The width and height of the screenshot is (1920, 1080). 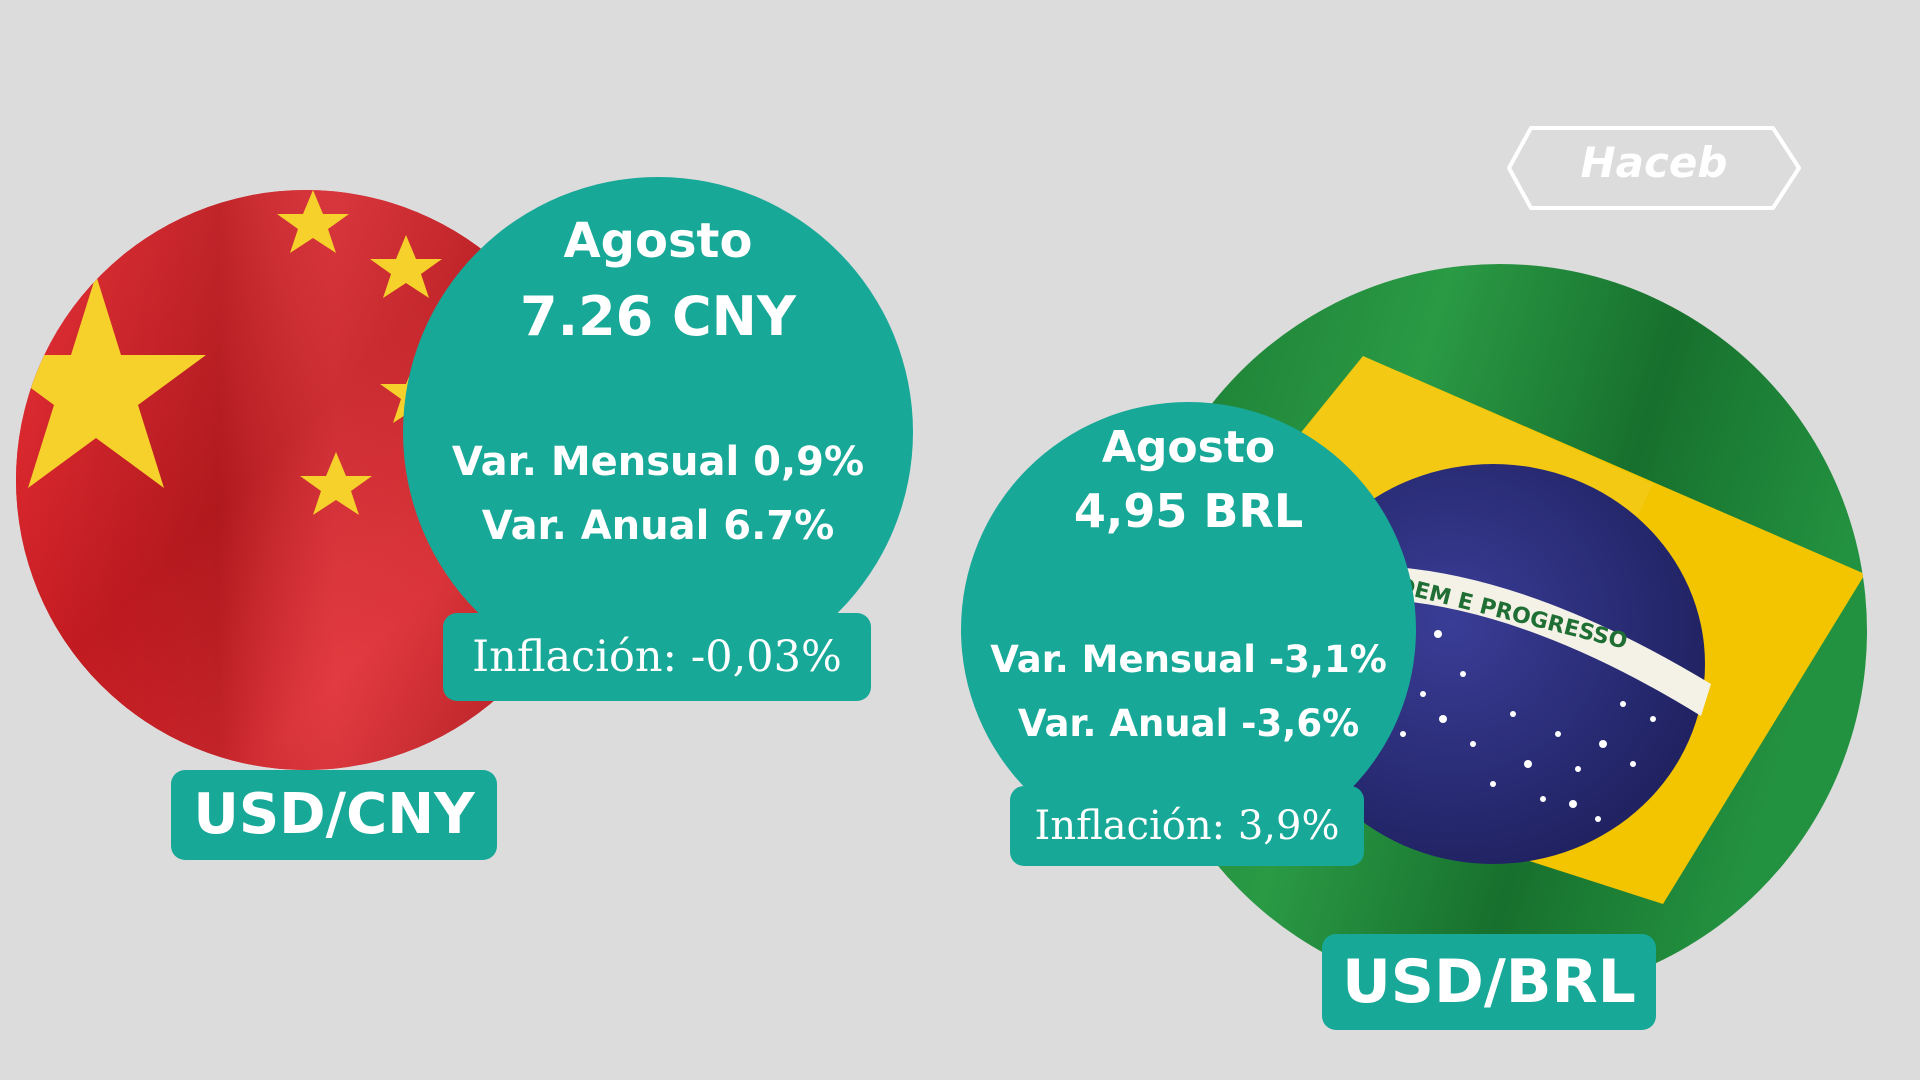 What do you see at coordinates (658, 462) in the screenshot?
I see `china-monthly-variation: Var. Mensual 0,9%` at bounding box center [658, 462].